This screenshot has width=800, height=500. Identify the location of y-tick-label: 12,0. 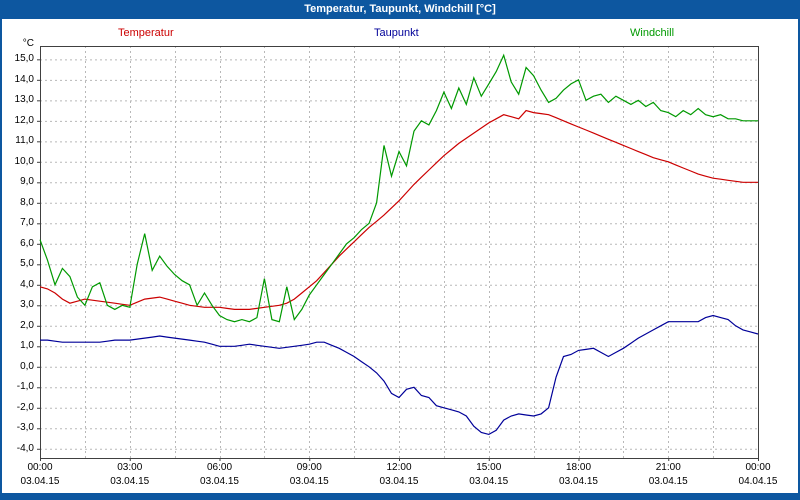
(24, 120).